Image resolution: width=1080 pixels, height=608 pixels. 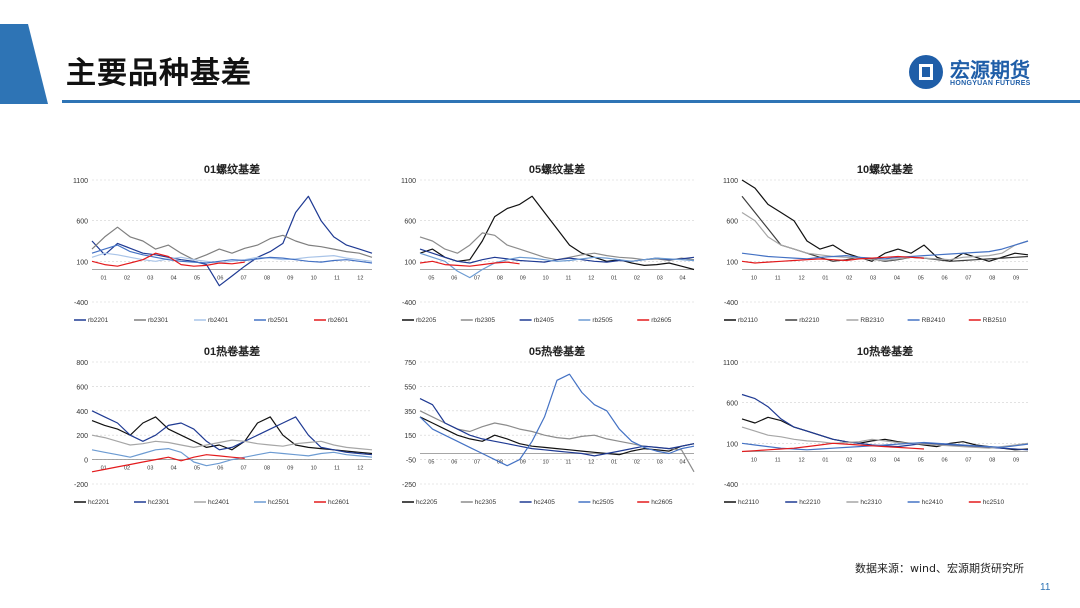 What do you see at coordinates (1045, 587) in the screenshot?
I see `page-number: 11` at bounding box center [1045, 587].